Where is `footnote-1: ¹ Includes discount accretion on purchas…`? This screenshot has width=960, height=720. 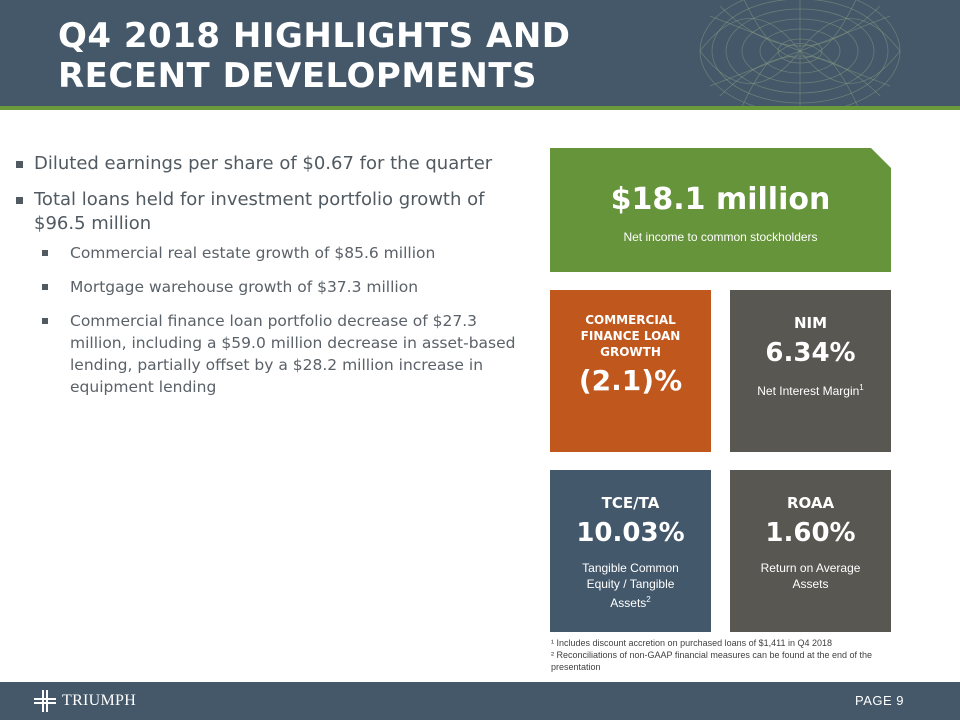
footnote-1: ¹ Includes discount accretion on purchas… is located at coordinates (692, 643).